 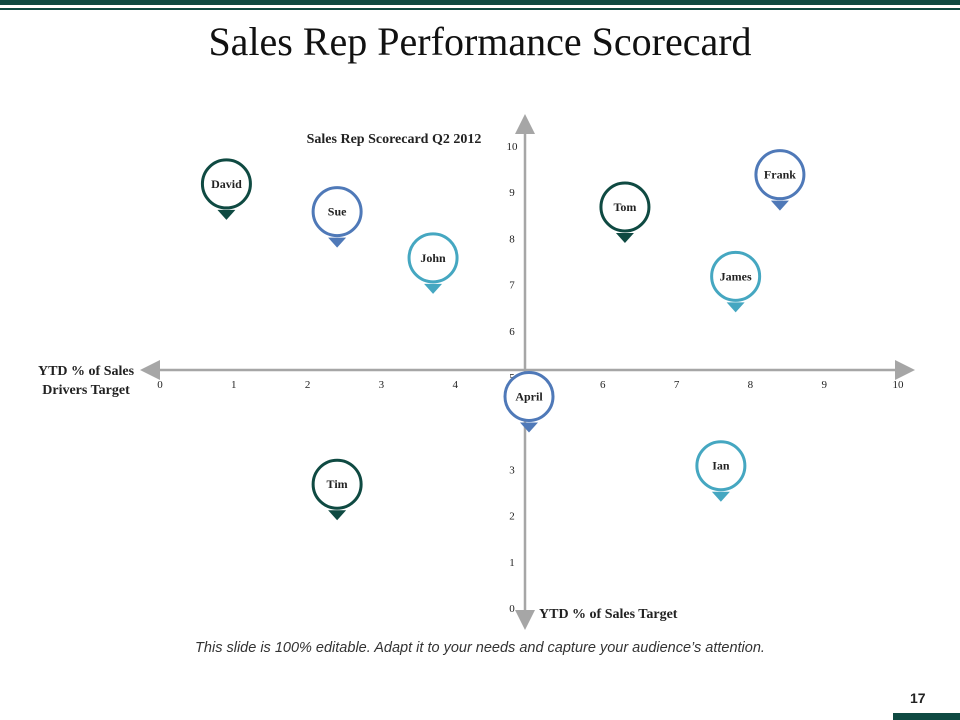 I want to click on point-label: Ian, so click(x=721, y=466).